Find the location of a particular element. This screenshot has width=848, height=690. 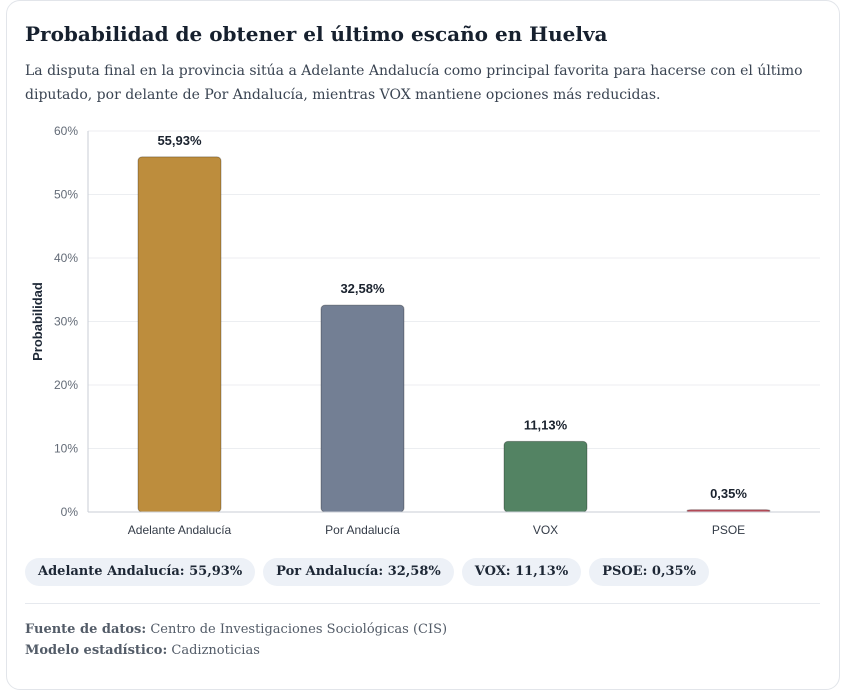

y-tick-label: 50% is located at coordinates (66, 195).